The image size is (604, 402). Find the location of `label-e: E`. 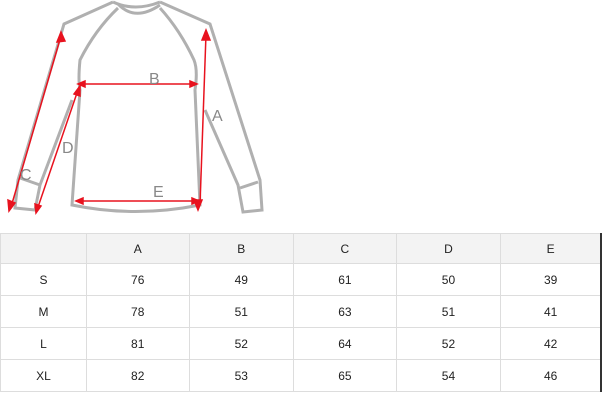

label-e: E is located at coordinates (158, 192).